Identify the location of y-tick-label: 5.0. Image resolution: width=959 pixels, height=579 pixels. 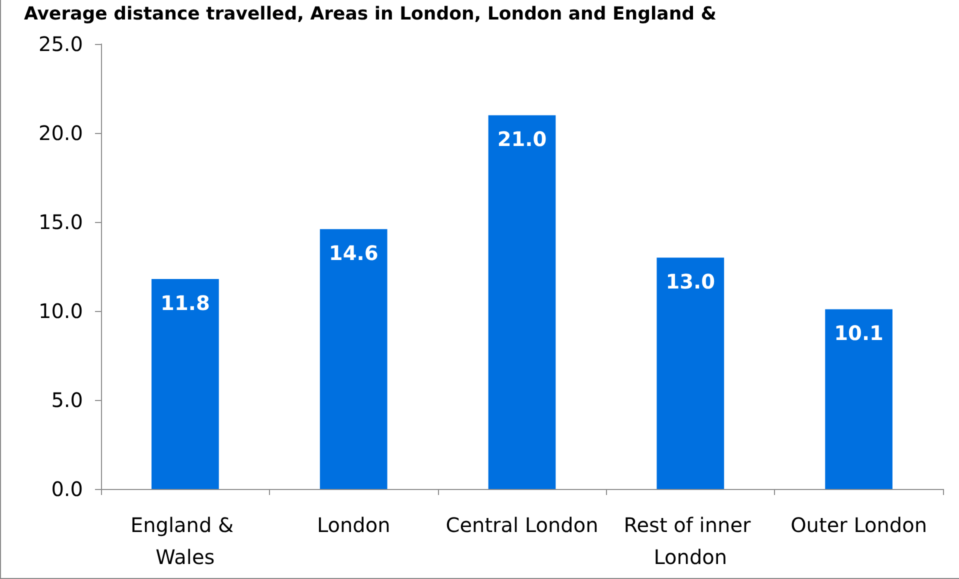
(67, 400).